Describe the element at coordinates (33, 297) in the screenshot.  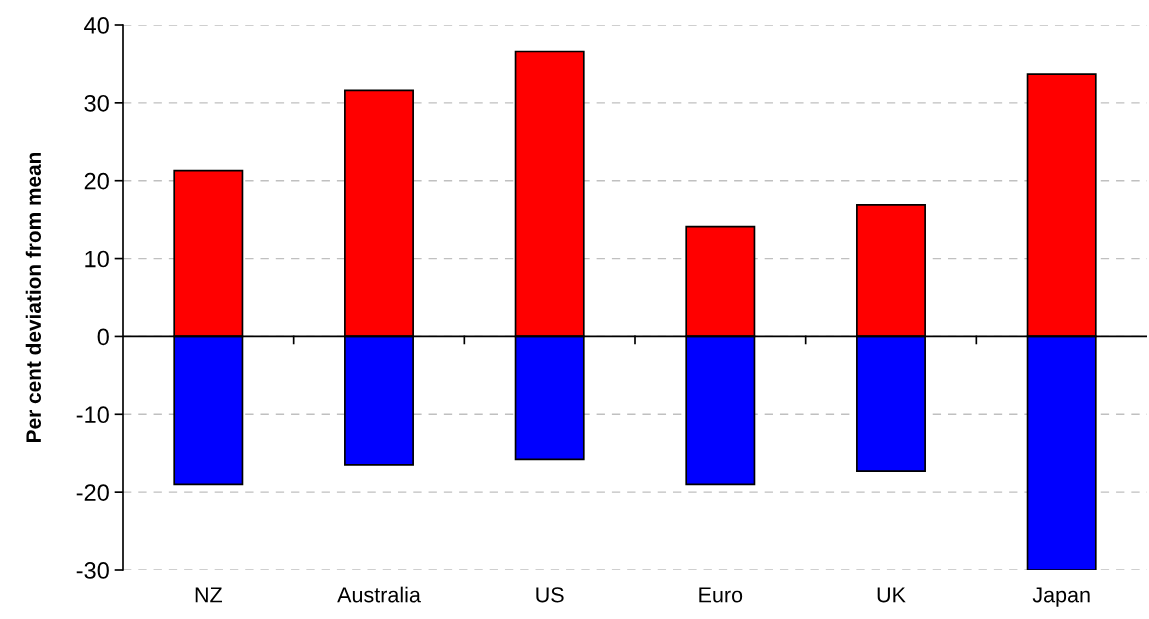
I see `y-axis-title: Per cent deviation from mean` at that location.